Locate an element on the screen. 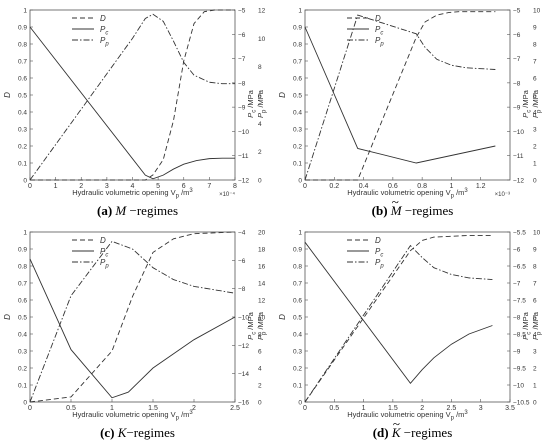 The width and height of the screenshot is (550, 445). y-right1-tick-label: −5.5 is located at coordinates (519, 233).